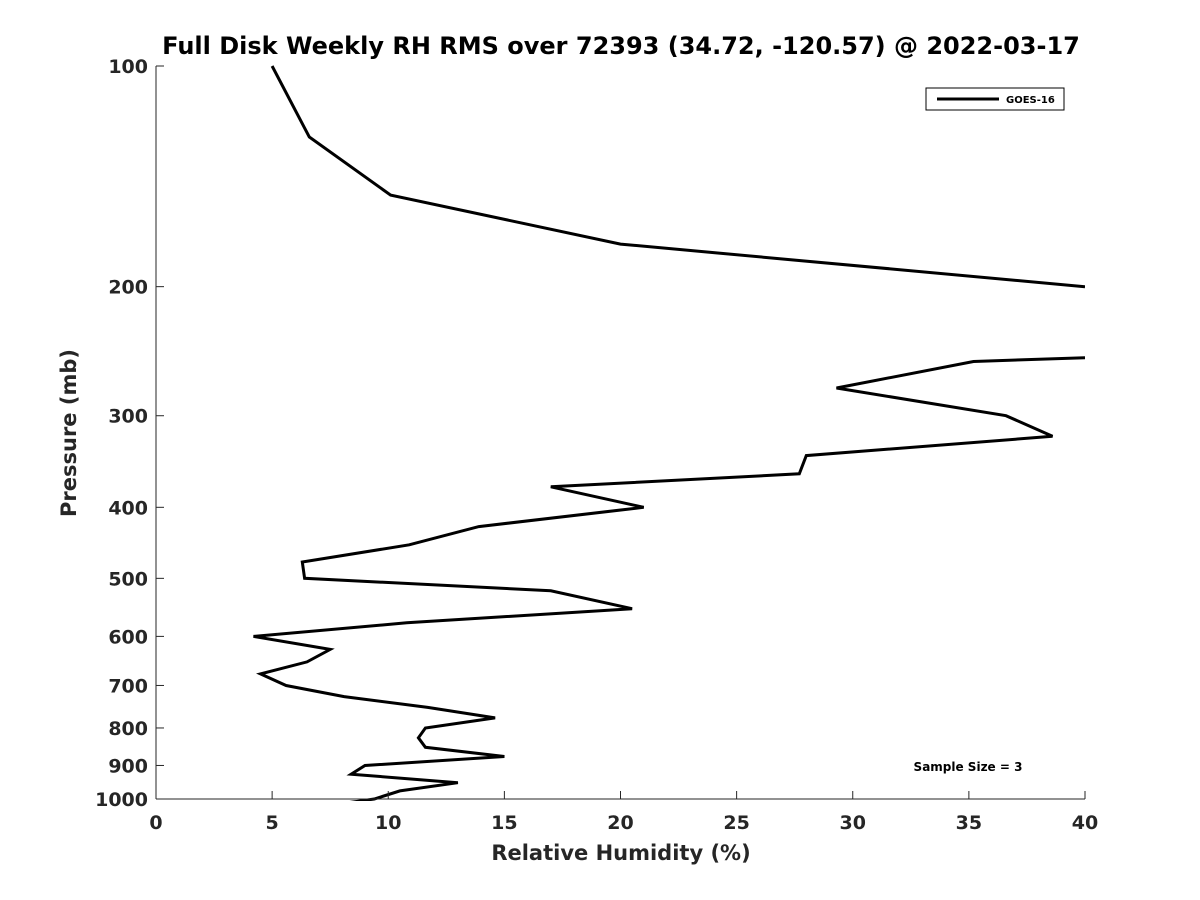 The width and height of the screenshot is (1200, 900). What do you see at coordinates (388, 823) in the screenshot?
I see `x-tick-label: 10` at bounding box center [388, 823].